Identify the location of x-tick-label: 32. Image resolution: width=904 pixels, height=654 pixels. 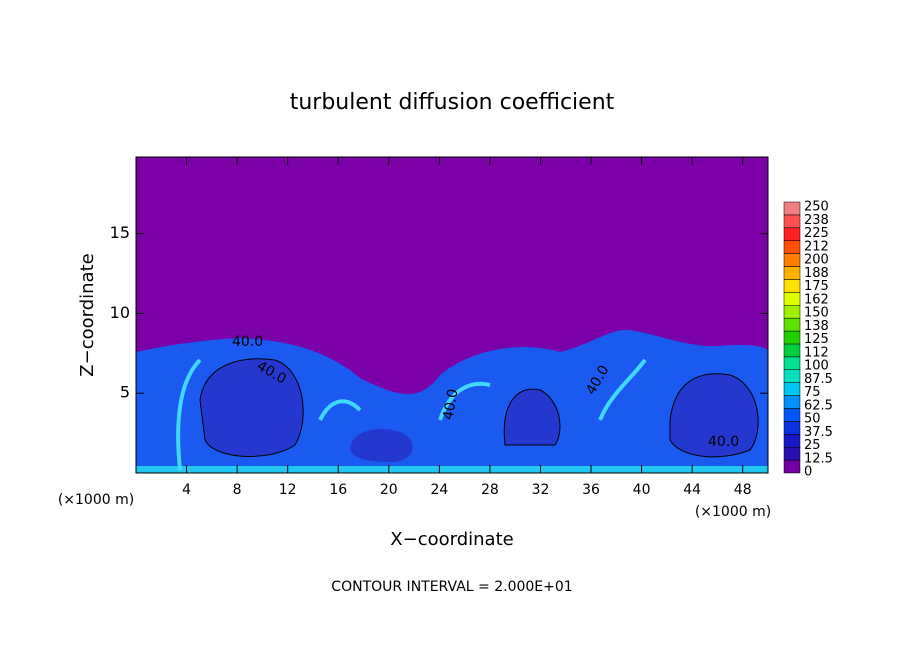
(541, 490).